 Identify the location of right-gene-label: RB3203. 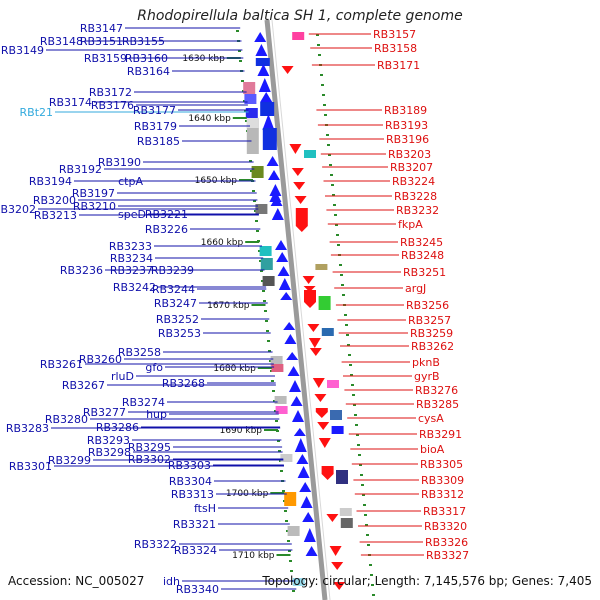
(409, 154).